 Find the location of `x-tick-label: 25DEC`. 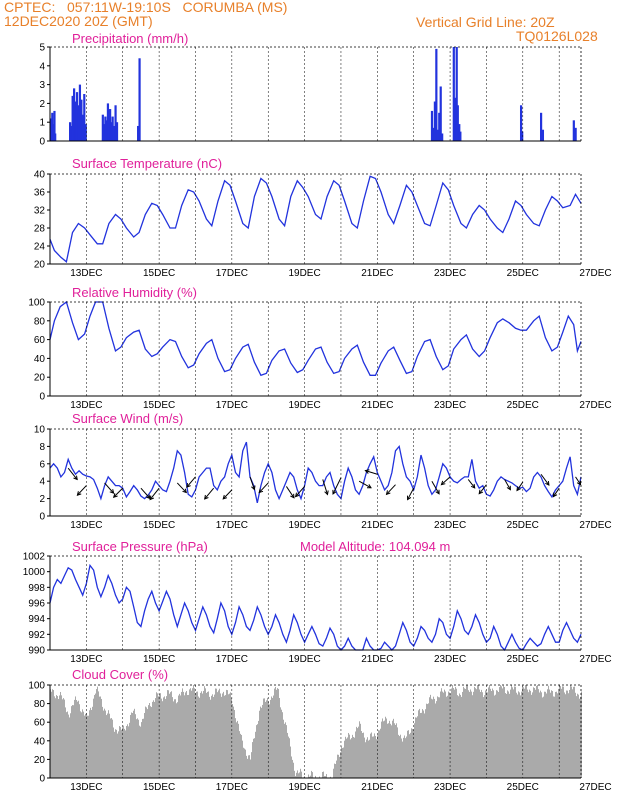

x-tick-label: 25DEC is located at coordinates (523, 787).